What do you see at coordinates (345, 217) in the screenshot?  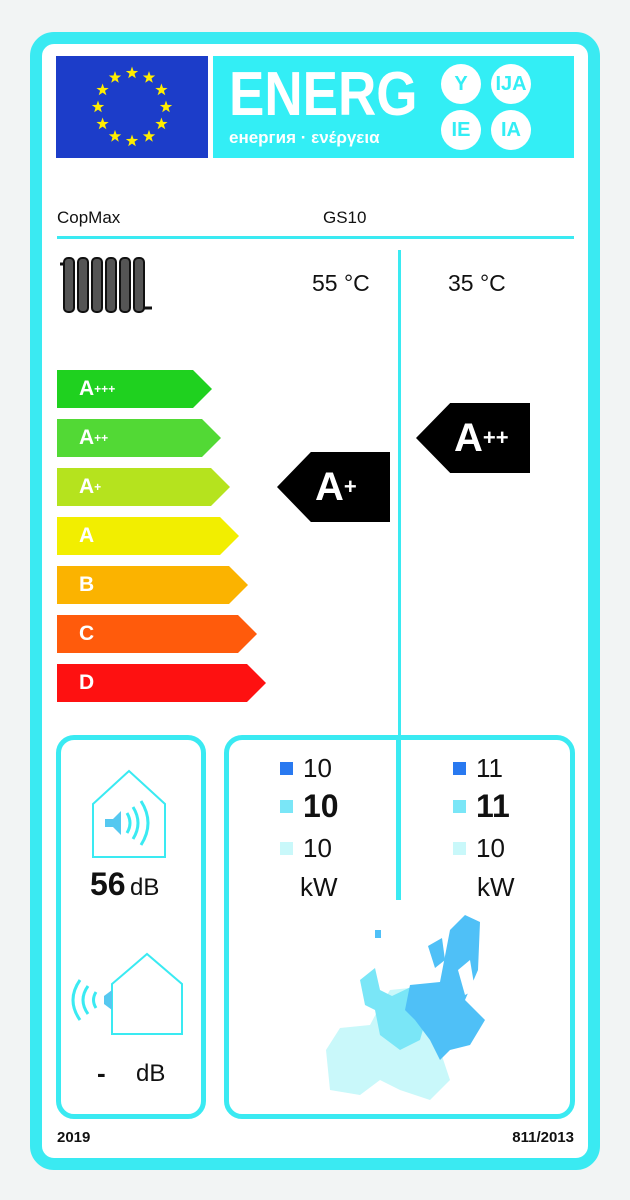 I see `model-id: GS10` at bounding box center [345, 217].